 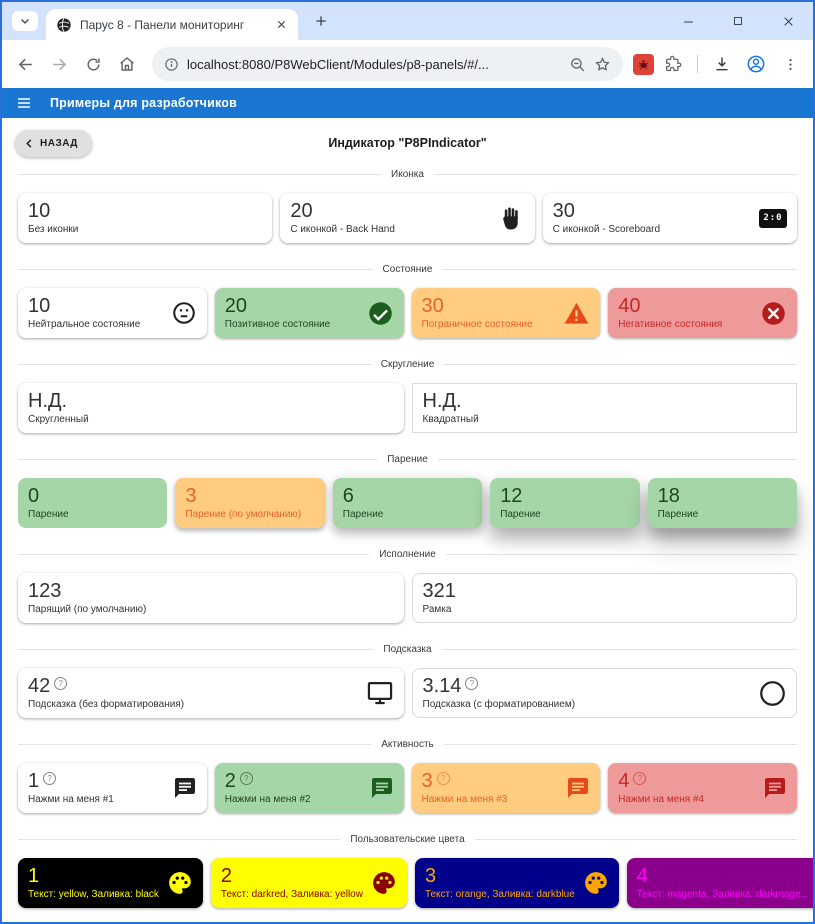 What do you see at coordinates (59, 64) in the screenshot?
I see `forward-nav-button` at bounding box center [59, 64].